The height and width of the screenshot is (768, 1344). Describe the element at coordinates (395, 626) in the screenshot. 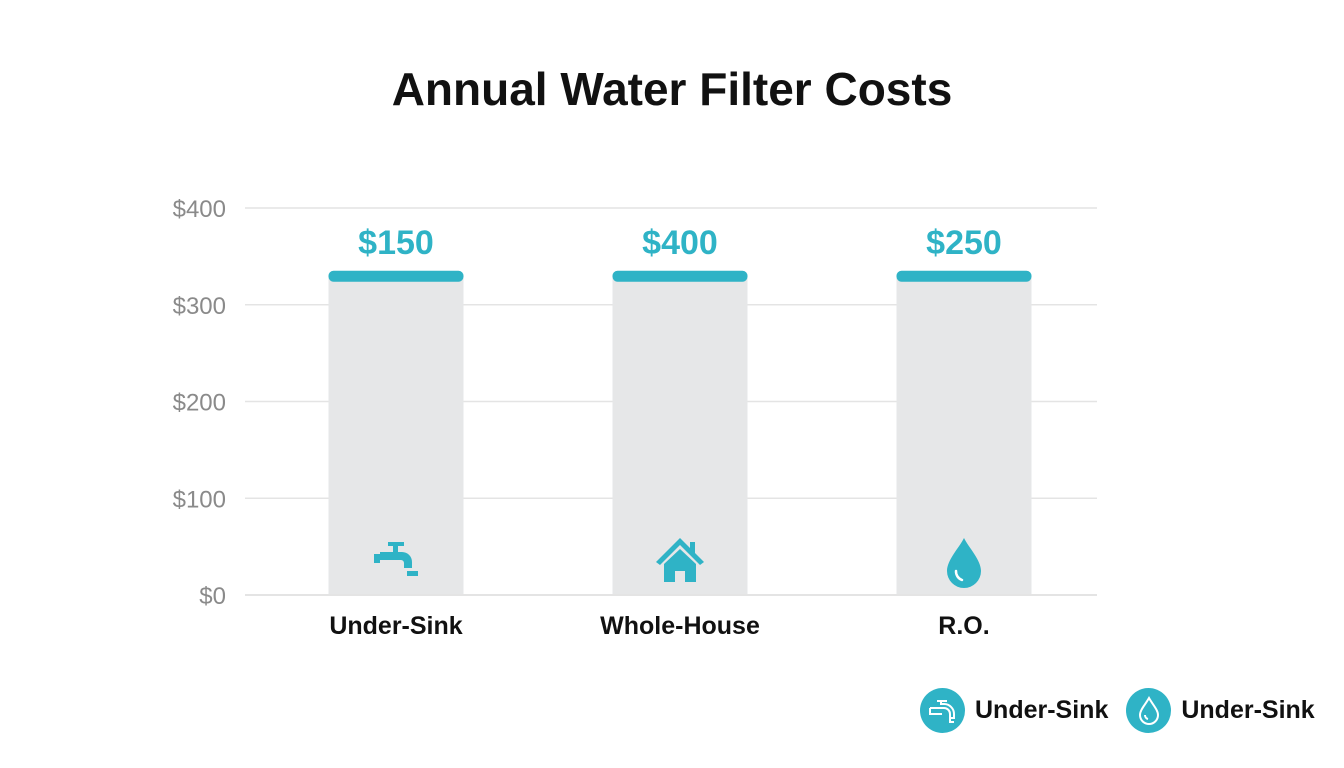

I see `x-tick-label: Under-Sink` at that location.